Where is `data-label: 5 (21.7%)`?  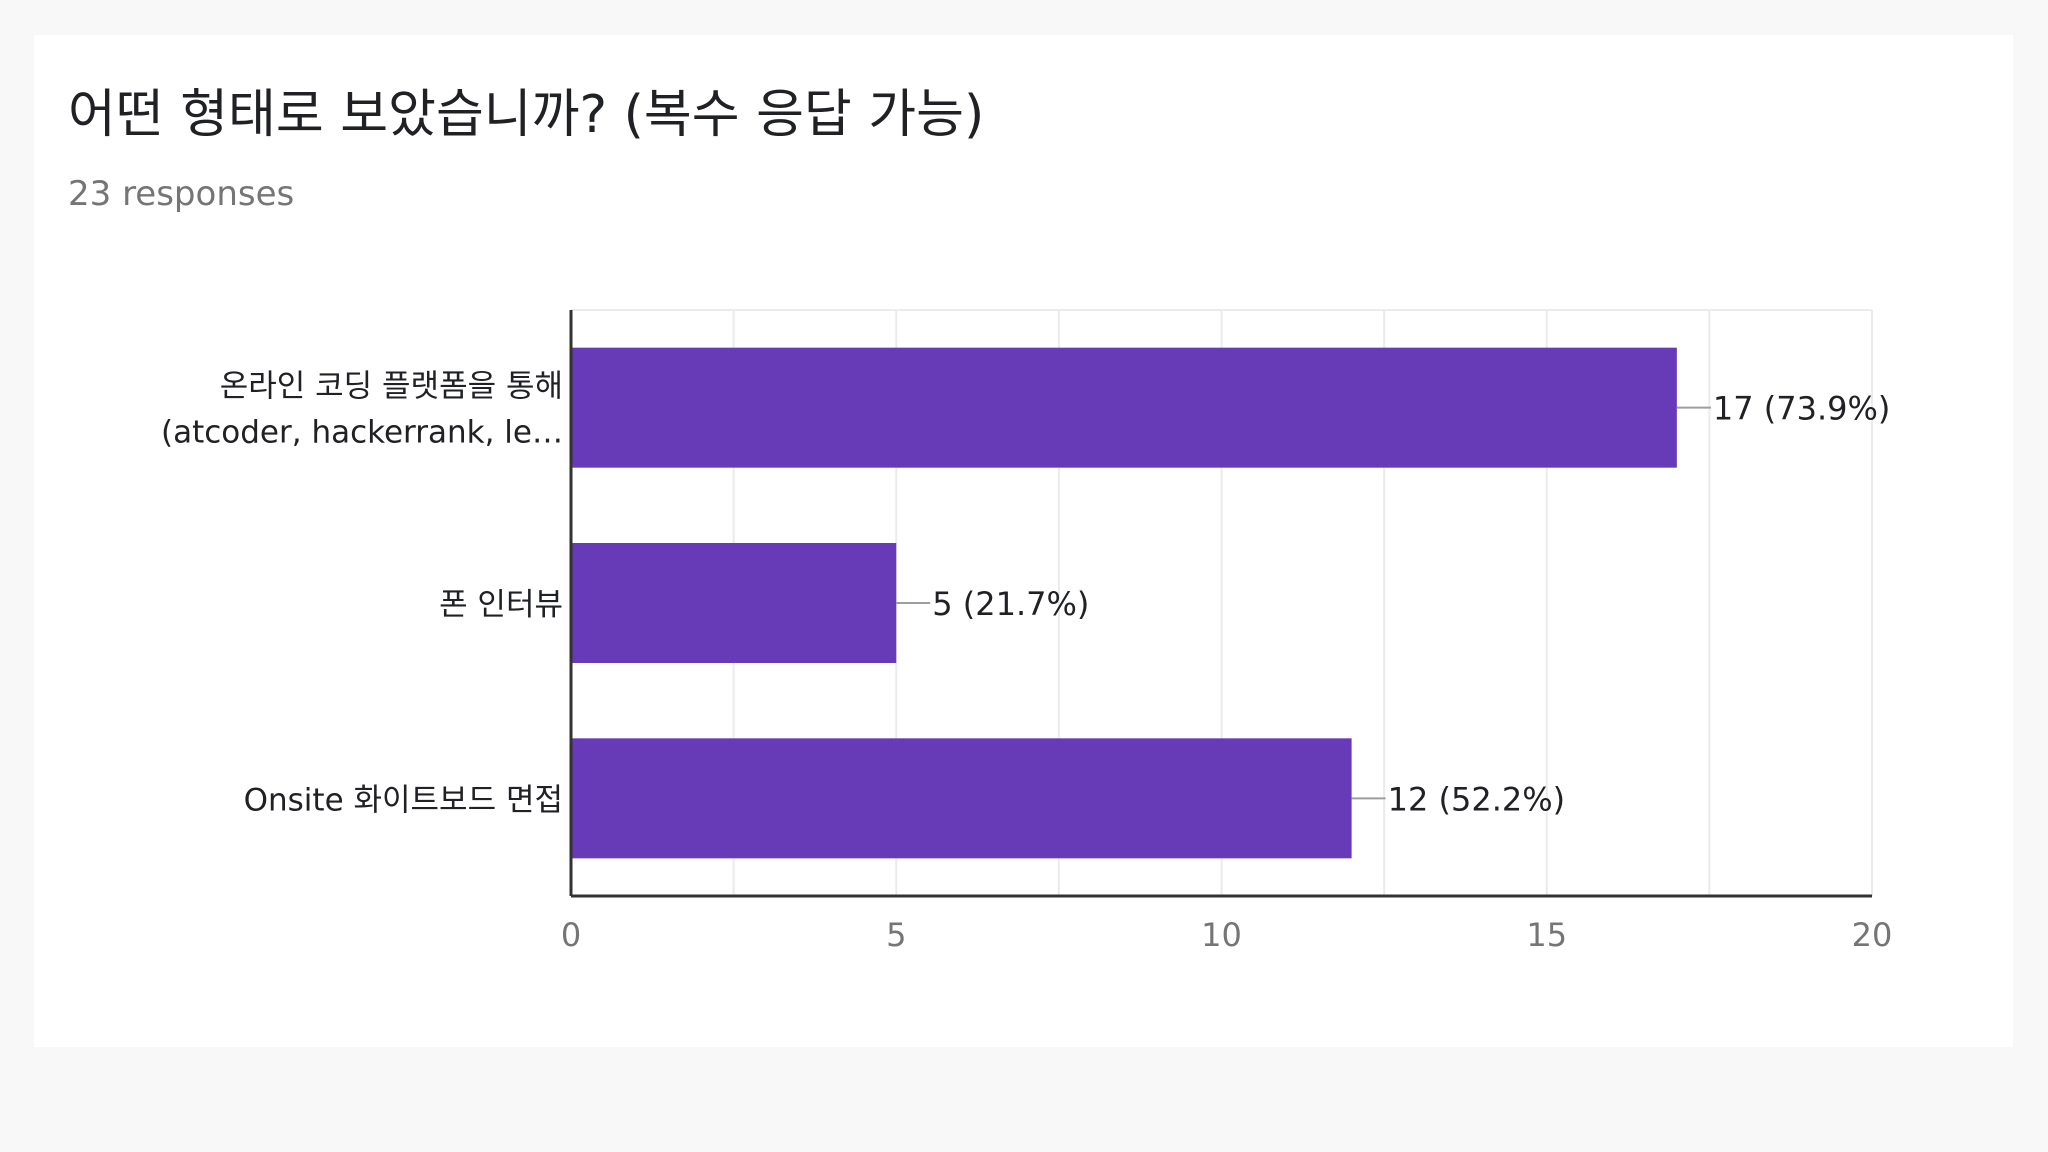 data-label: 5 (21.7%) is located at coordinates (1010, 604).